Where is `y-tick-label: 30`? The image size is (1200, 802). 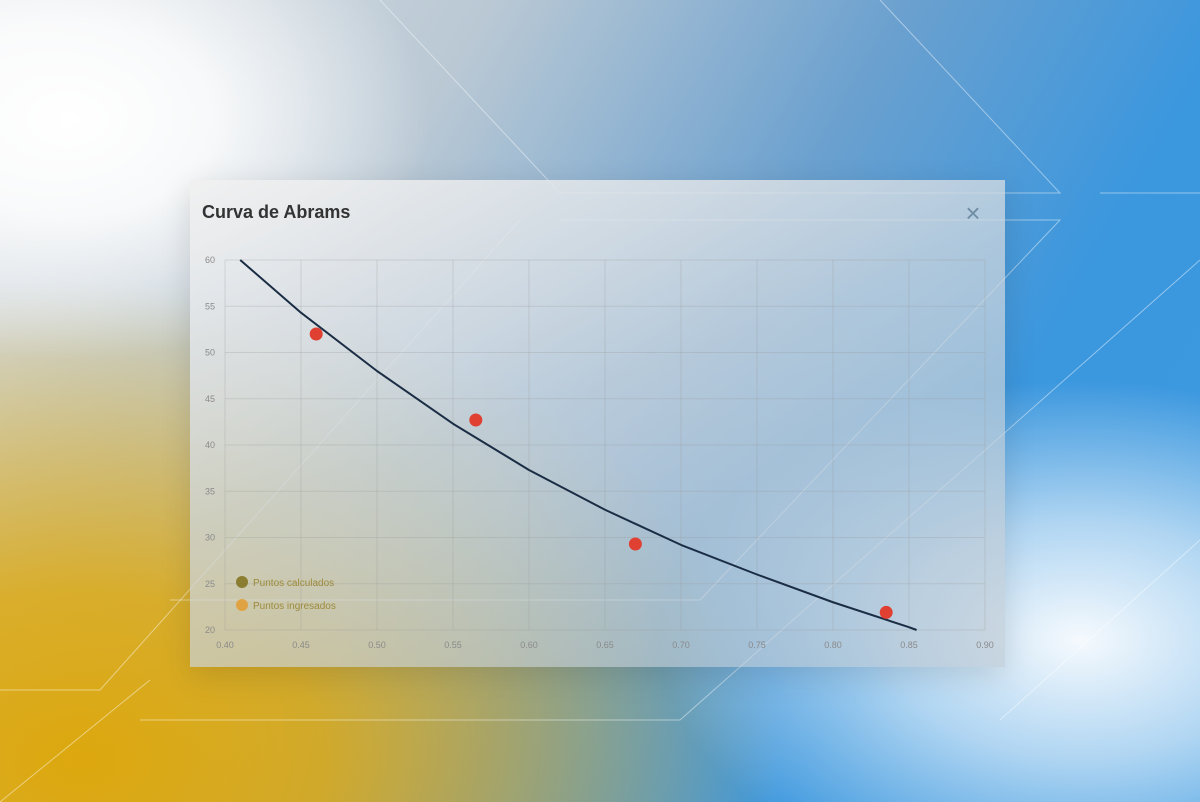
y-tick-label: 30 is located at coordinates (210, 538).